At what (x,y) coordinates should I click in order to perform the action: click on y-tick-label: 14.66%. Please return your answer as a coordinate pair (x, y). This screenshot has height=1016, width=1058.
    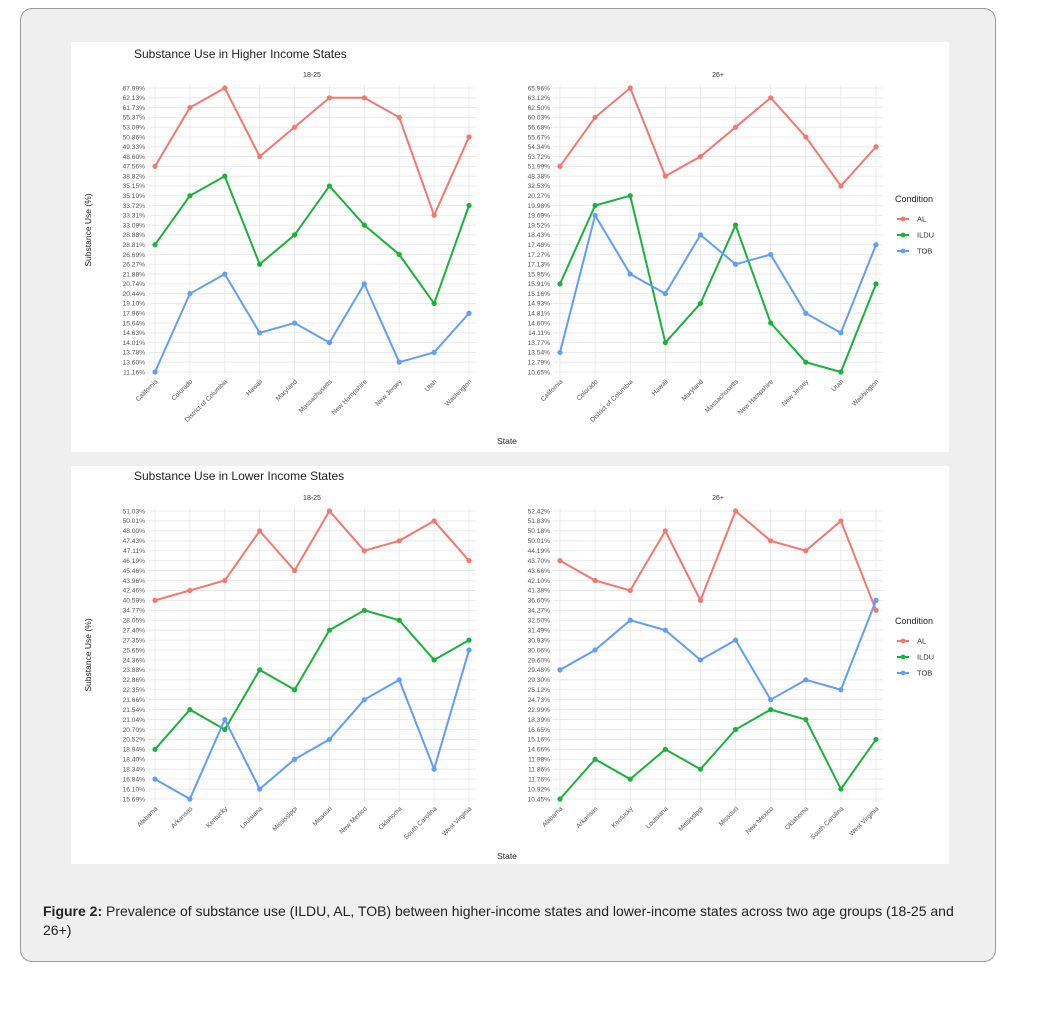
    Looking at the image, I should click on (539, 750).